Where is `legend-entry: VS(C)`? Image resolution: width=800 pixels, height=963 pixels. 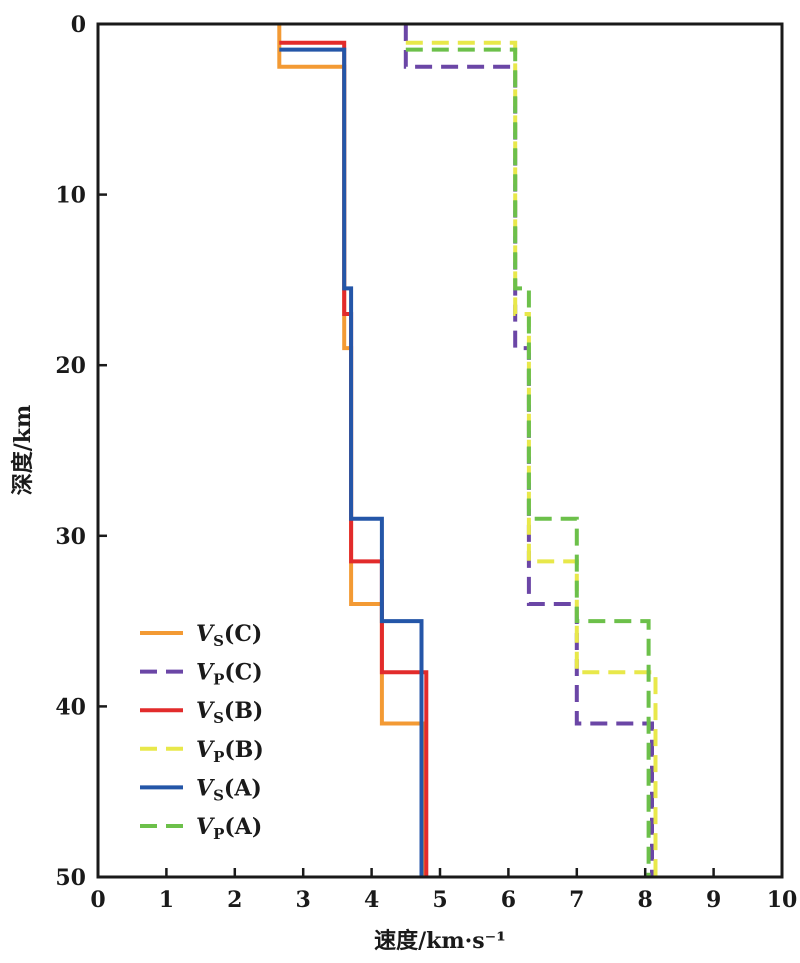
legend-entry: VS(C) is located at coordinates (201, 635).